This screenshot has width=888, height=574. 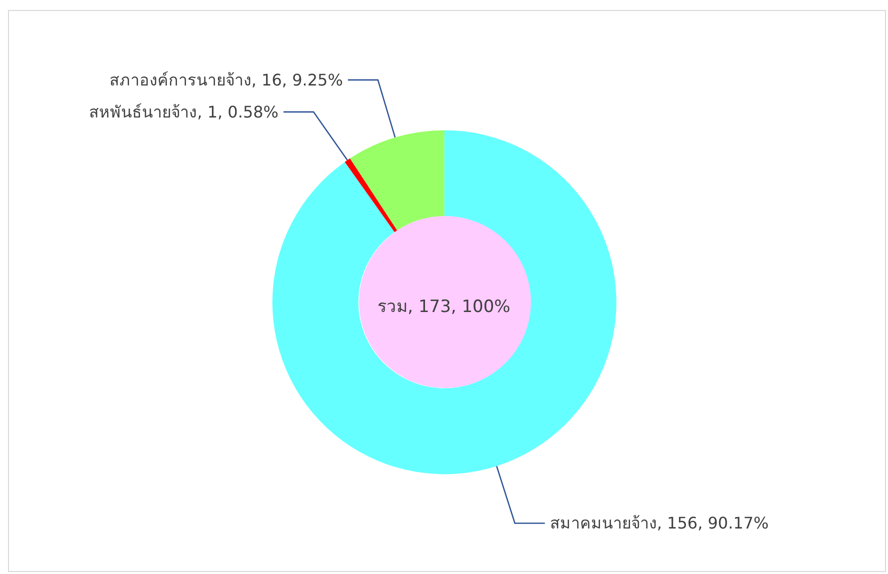 I want to click on slice-label: สหพันธ์นายจ้าง, 1, 0.58%, so click(x=184, y=112).